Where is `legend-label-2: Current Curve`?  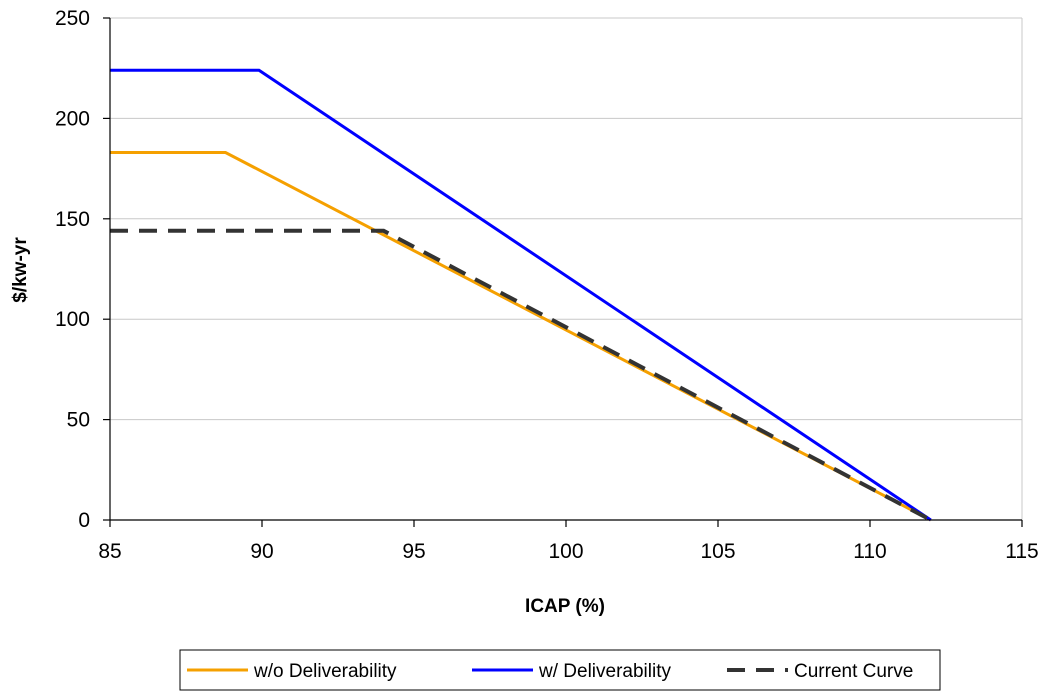
legend-label-2: Current Curve is located at coordinates (853, 671).